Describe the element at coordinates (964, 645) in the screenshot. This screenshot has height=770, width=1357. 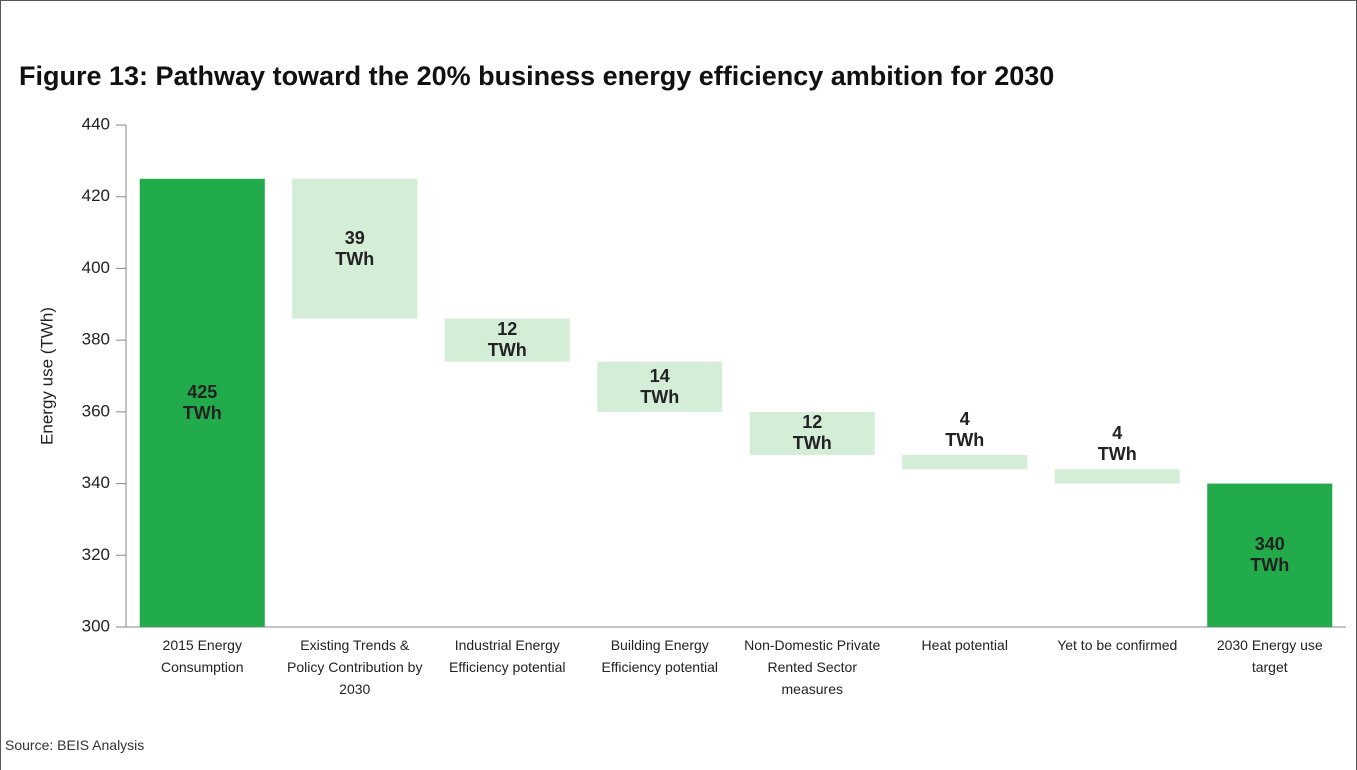
I see `x-tick-label: Heat potential` at that location.